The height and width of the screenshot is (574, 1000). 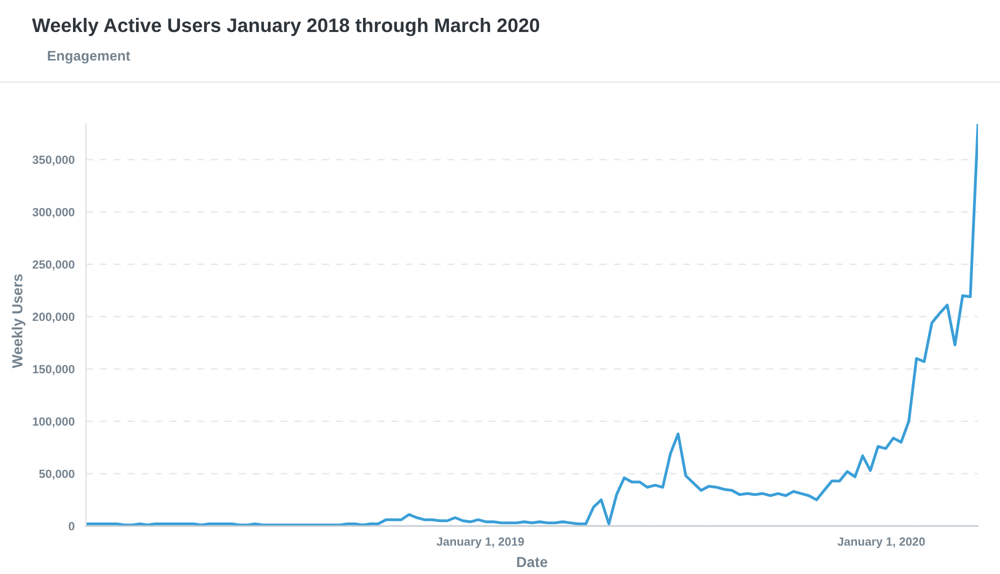 What do you see at coordinates (19, 321) in the screenshot?
I see `y-axis-title: Weekly Users` at bounding box center [19, 321].